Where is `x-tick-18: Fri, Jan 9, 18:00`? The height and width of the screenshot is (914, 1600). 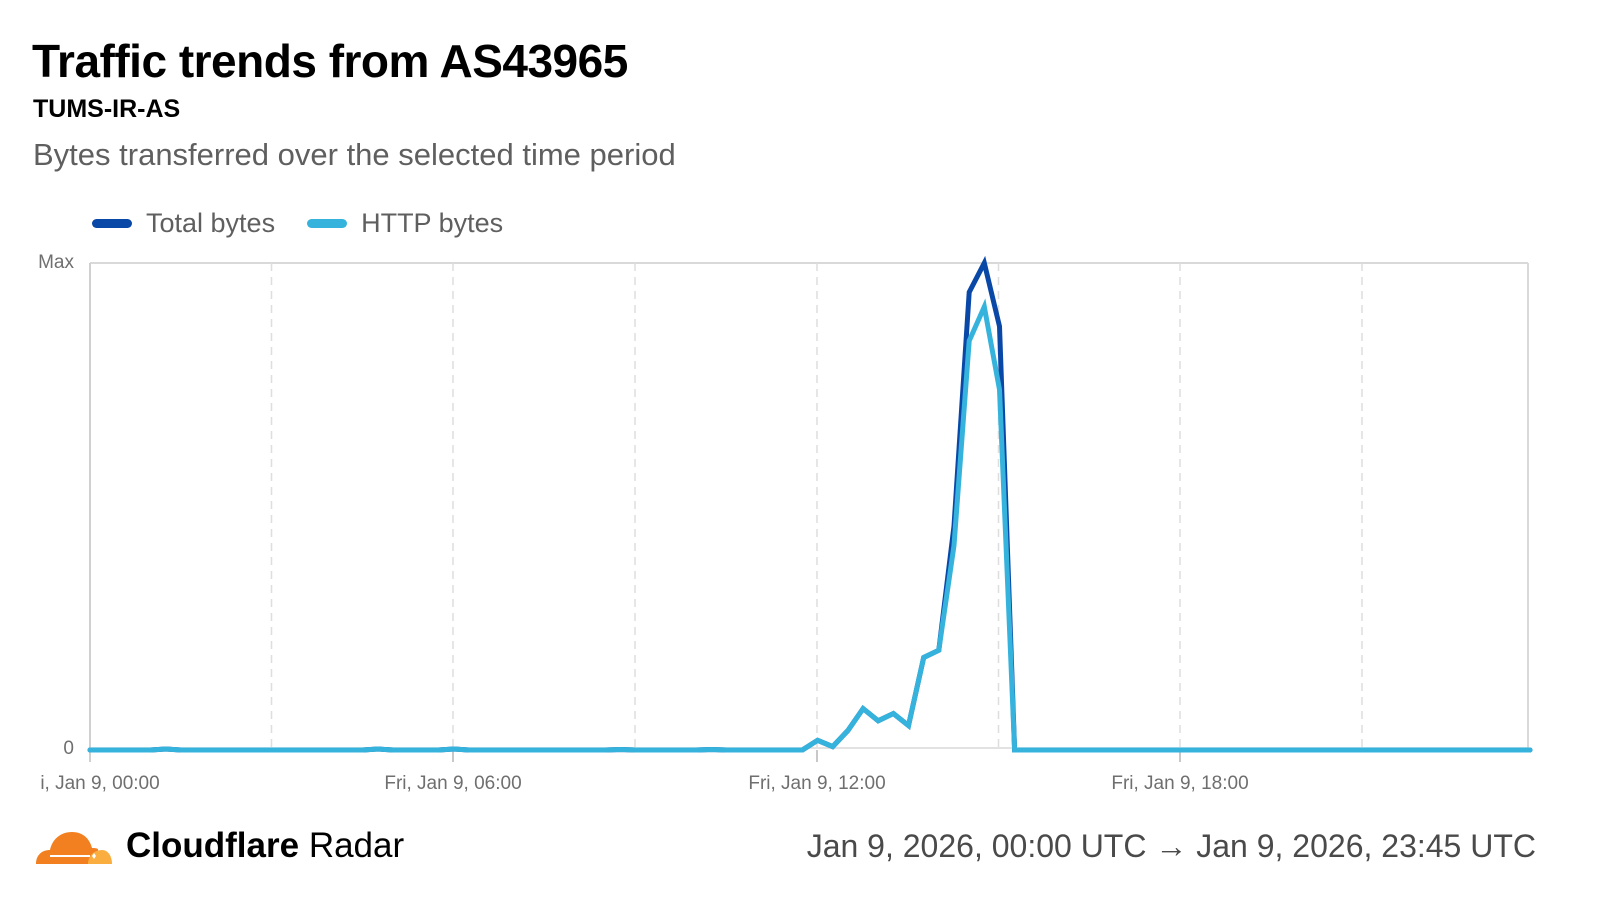 x-tick-18: Fri, Jan 9, 18:00 is located at coordinates (1179, 783).